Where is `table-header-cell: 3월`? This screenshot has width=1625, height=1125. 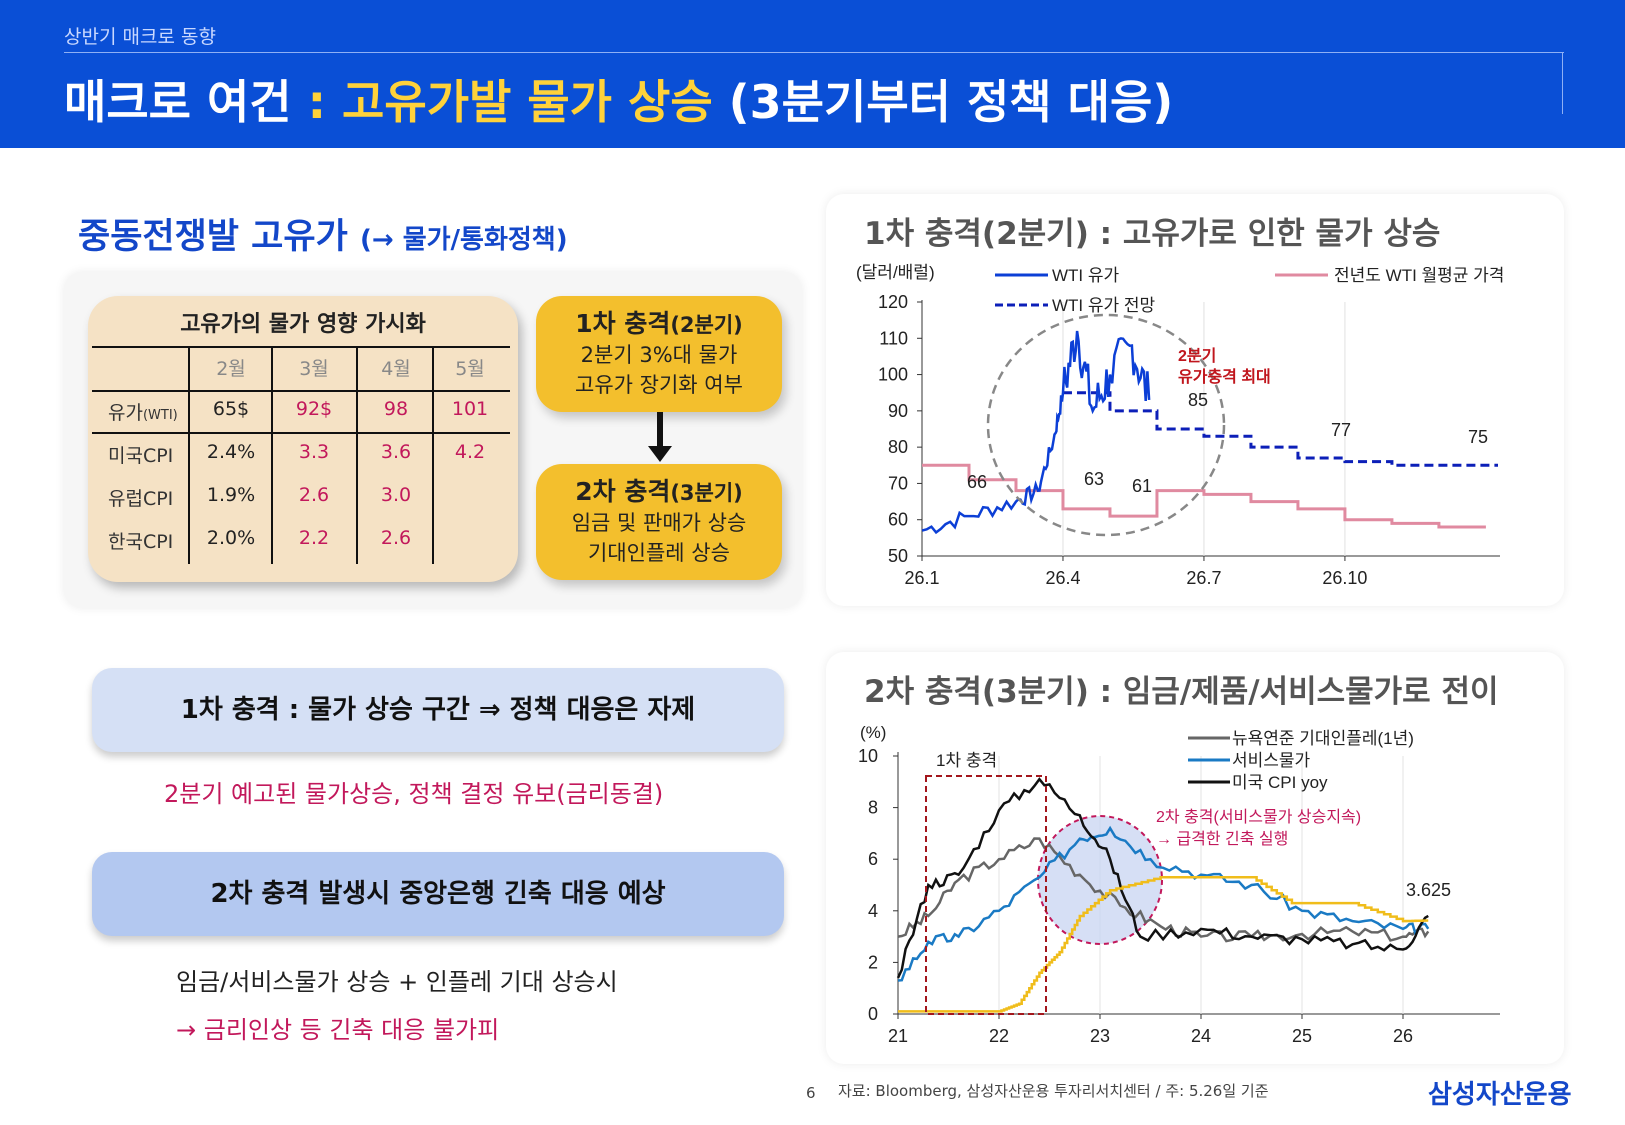 table-header-cell: 3월 is located at coordinates (314, 369).